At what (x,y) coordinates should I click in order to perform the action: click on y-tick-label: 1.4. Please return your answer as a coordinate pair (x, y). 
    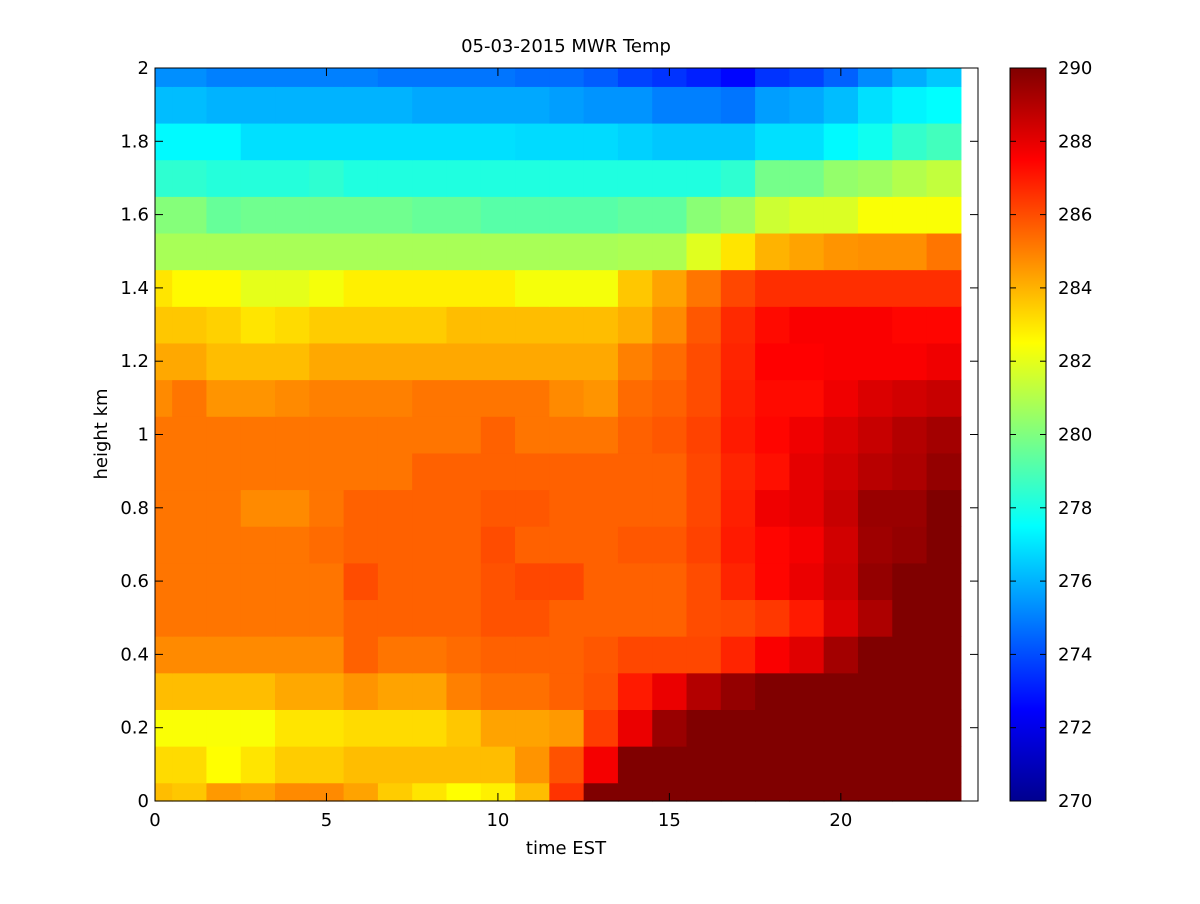
    Looking at the image, I should click on (134, 288).